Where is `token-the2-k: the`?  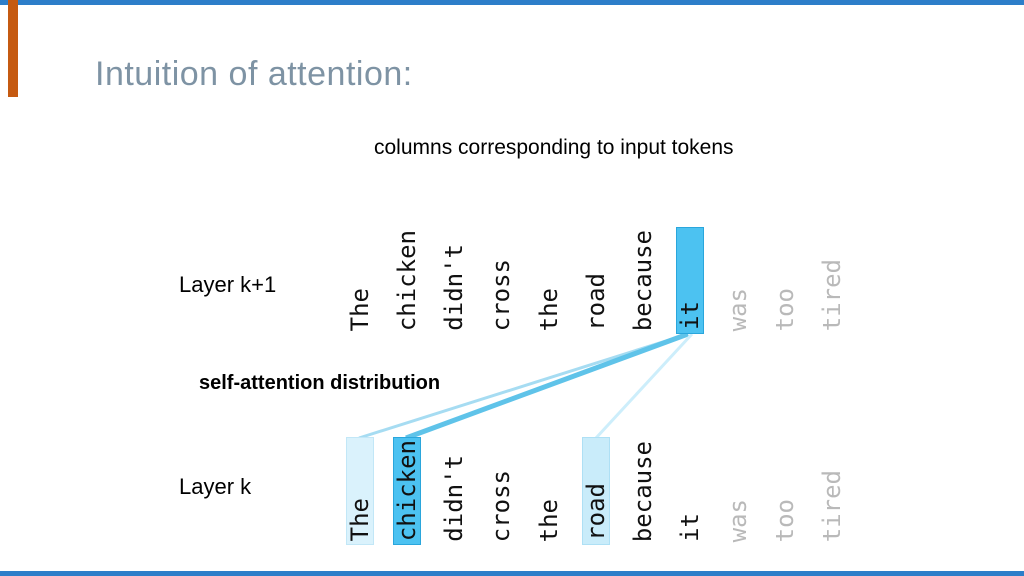 token-the2-k: the is located at coordinates (549, 491).